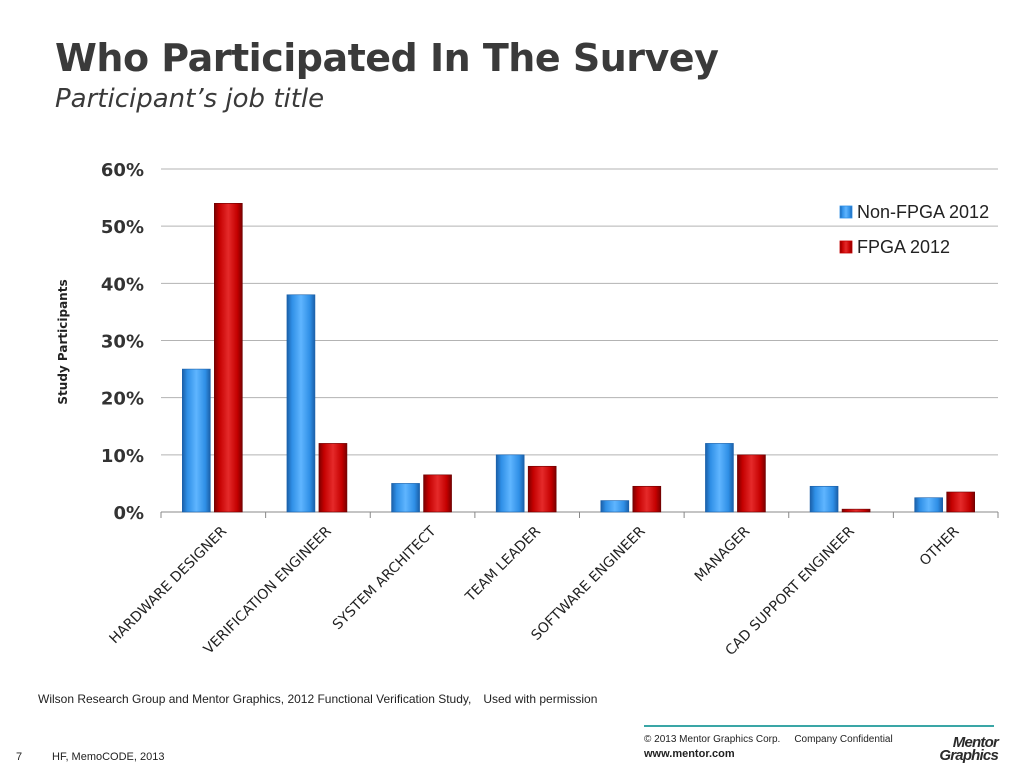  What do you see at coordinates (122, 456) in the screenshot?
I see `y-tick-label: 10%` at bounding box center [122, 456].